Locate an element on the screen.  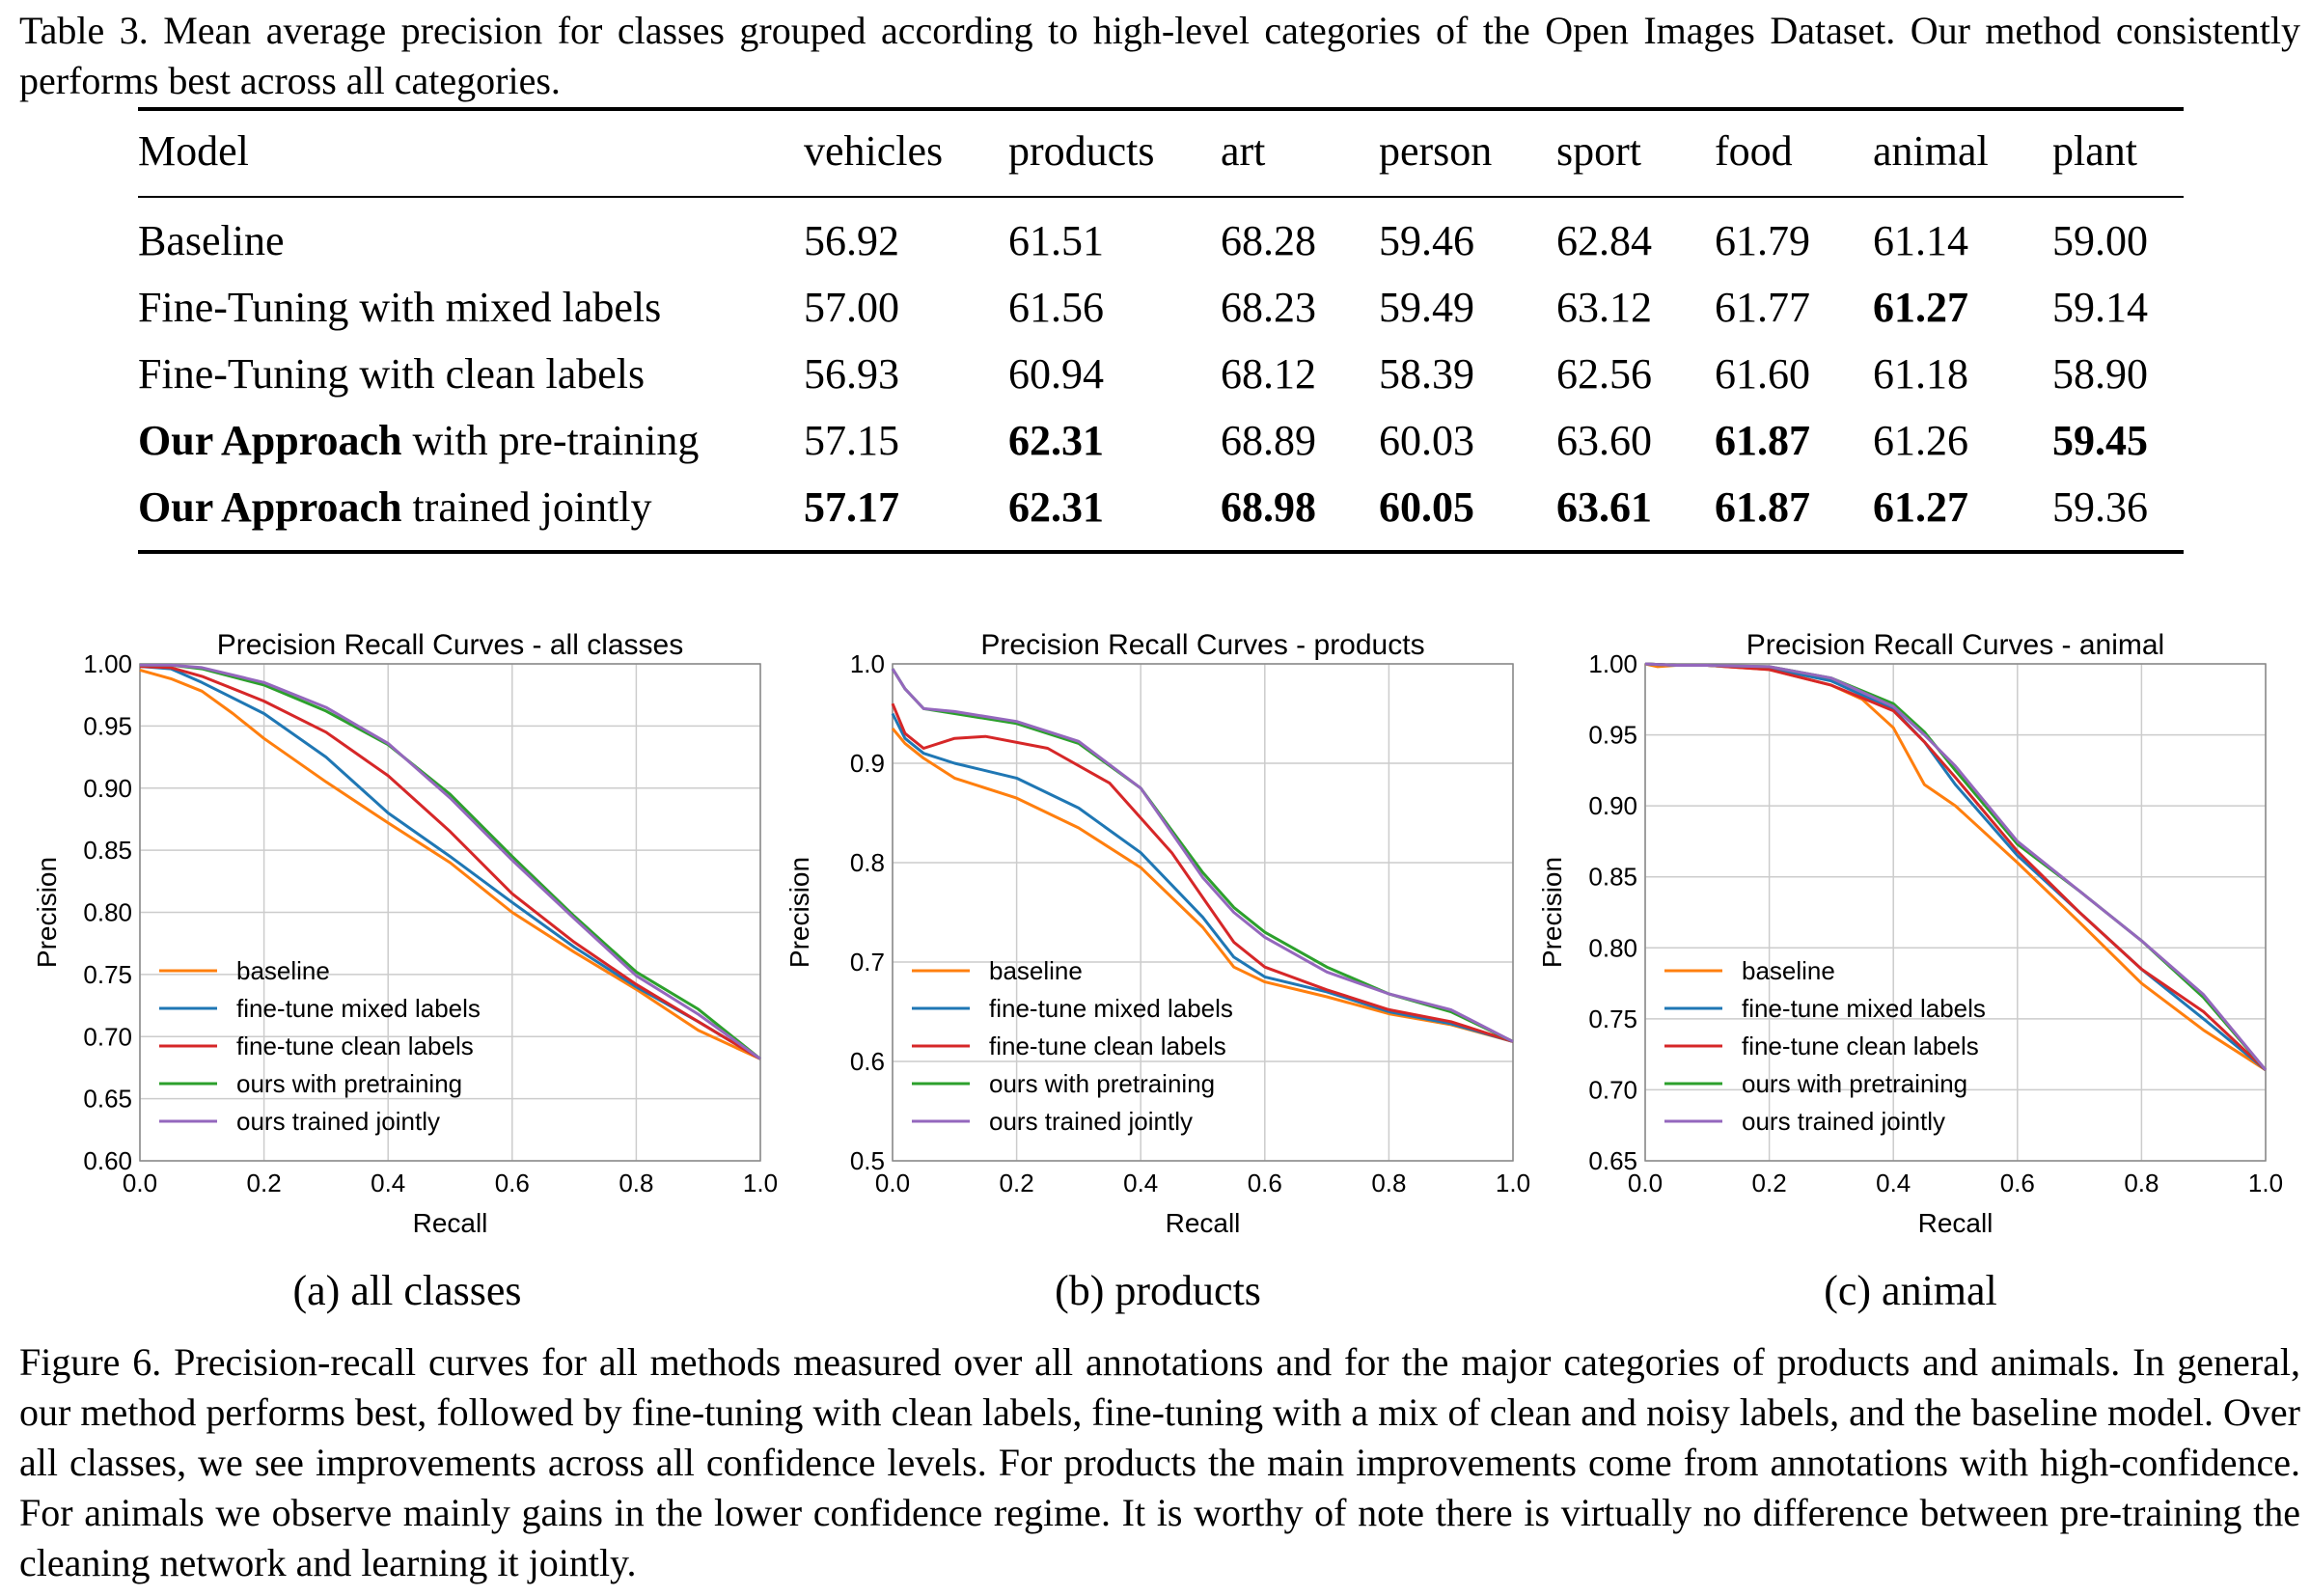
cell-products: 60.94 is located at coordinates (1056, 374).